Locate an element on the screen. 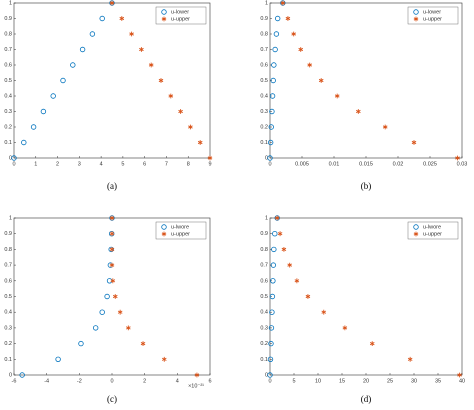 The height and width of the screenshot is (410, 474). x-tick-label: 10 is located at coordinates (318, 381).